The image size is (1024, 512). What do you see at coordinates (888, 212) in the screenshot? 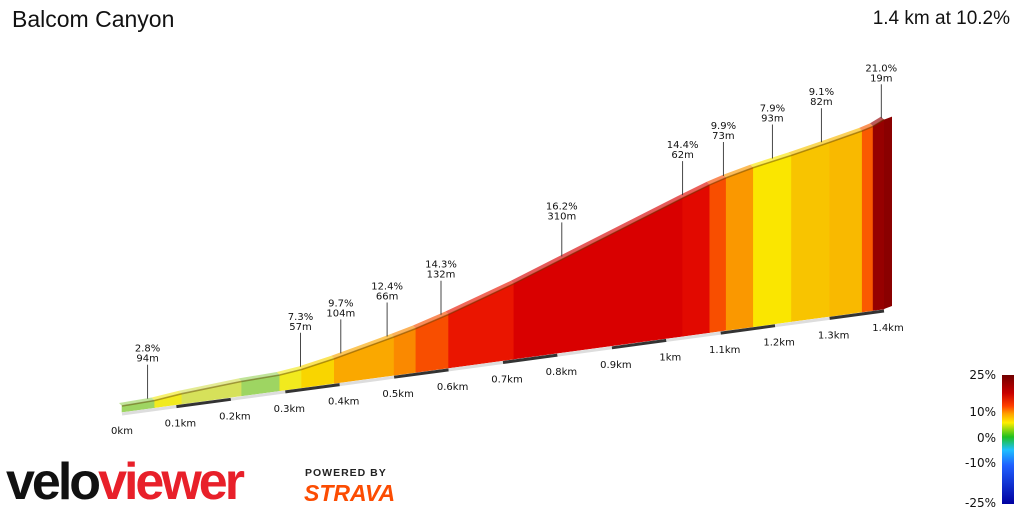
I see `profile-end-wall` at bounding box center [888, 212].